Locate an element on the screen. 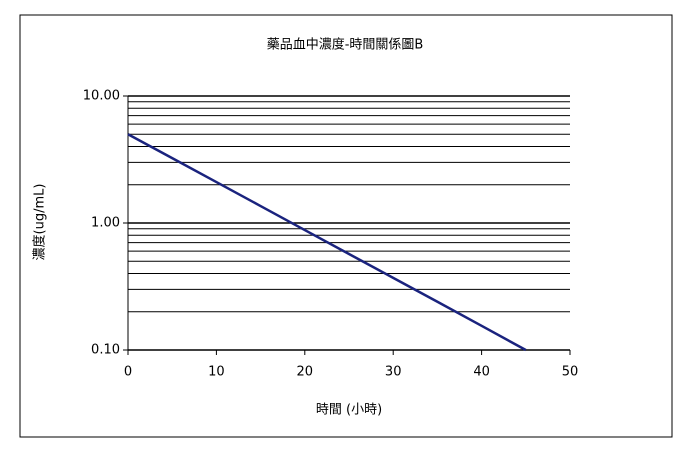 The width and height of the screenshot is (689, 464). y-tick-label: 0.10 is located at coordinates (105, 350).